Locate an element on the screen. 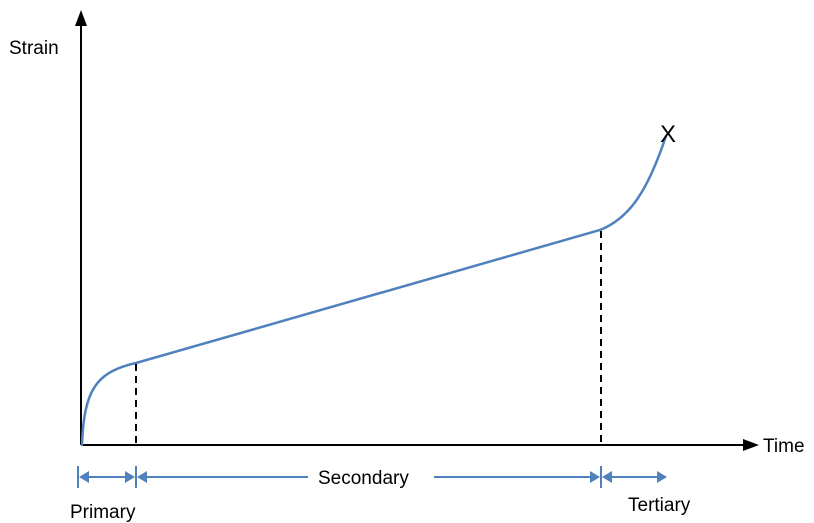 The image size is (814, 523). secondary-arrowhead-left is located at coordinates (142, 477).